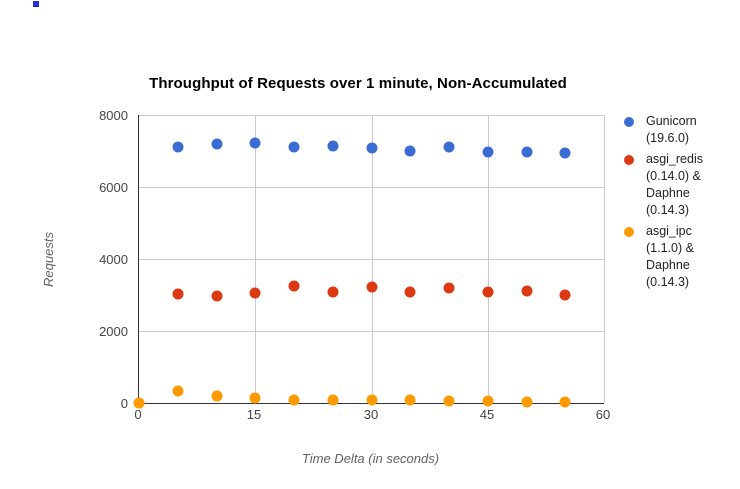 The height and width of the screenshot is (489, 740). What do you see at coordinates (674, 185) in the screenshot?
I see `legend-label: asgi_redis (0.14.0) & Daphne (0.14.3)` at bounding box center [674, 185].